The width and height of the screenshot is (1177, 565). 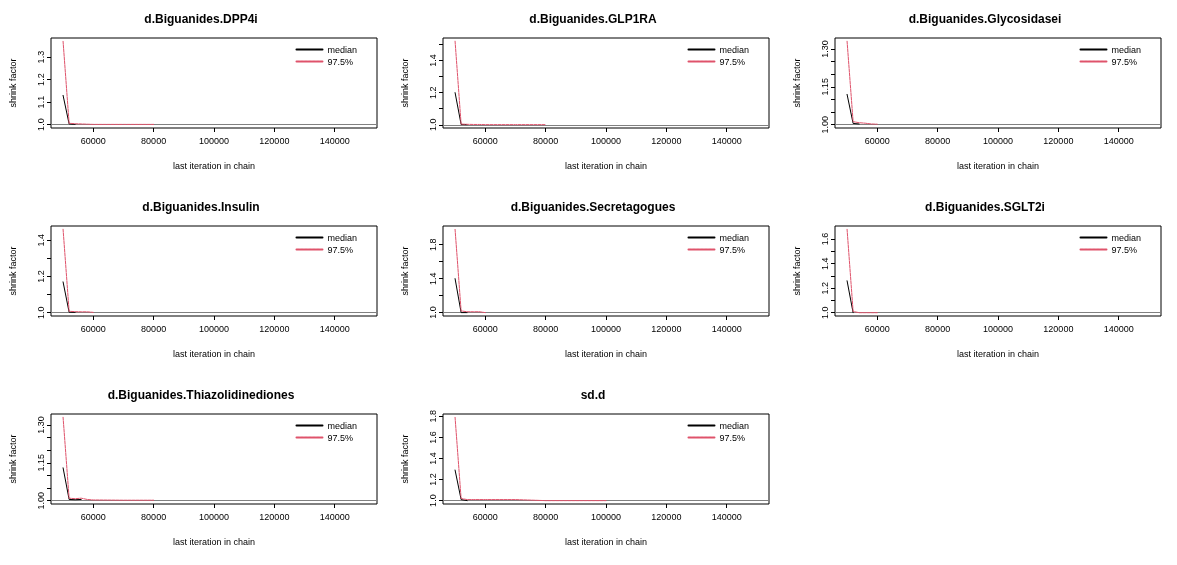 What do you see at coordinates (593, 395) in the screenshot?
I see `chart-title: sd.d` at bounding box center [593, 395].